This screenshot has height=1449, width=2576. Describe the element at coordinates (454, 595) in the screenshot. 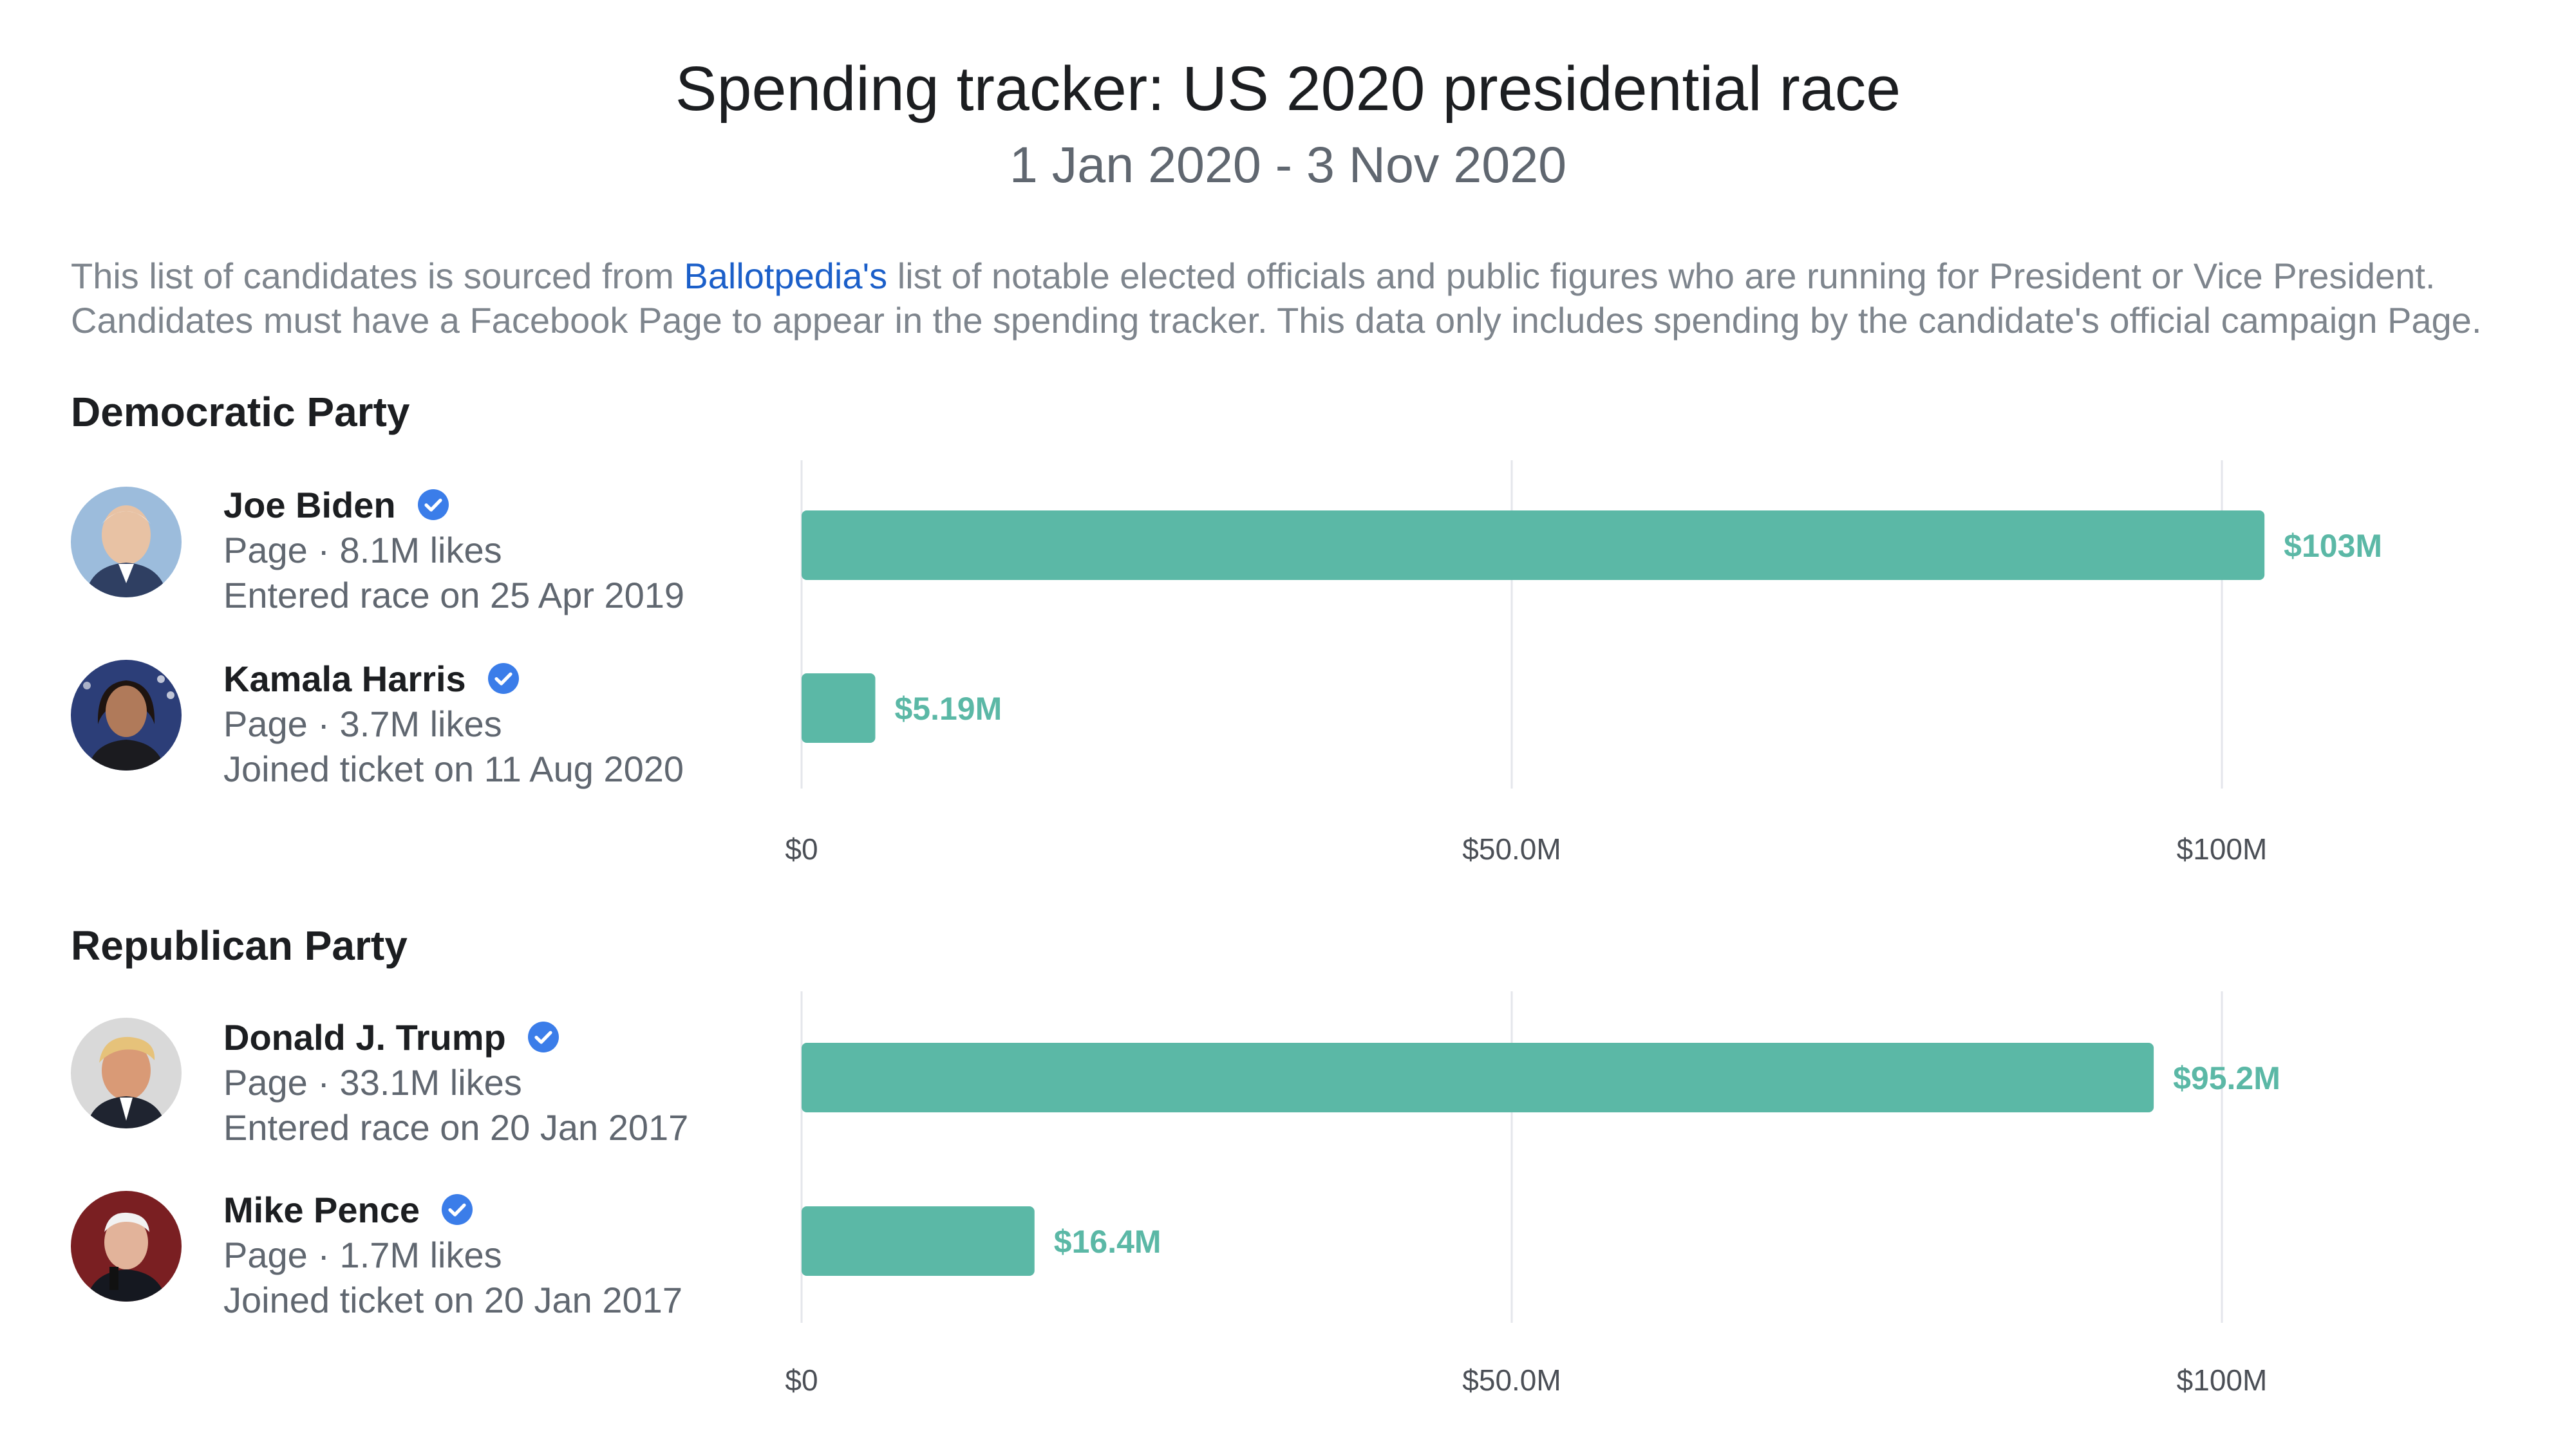

I see `candidate-status: Entered race on 25 Apr 2019` at that location.